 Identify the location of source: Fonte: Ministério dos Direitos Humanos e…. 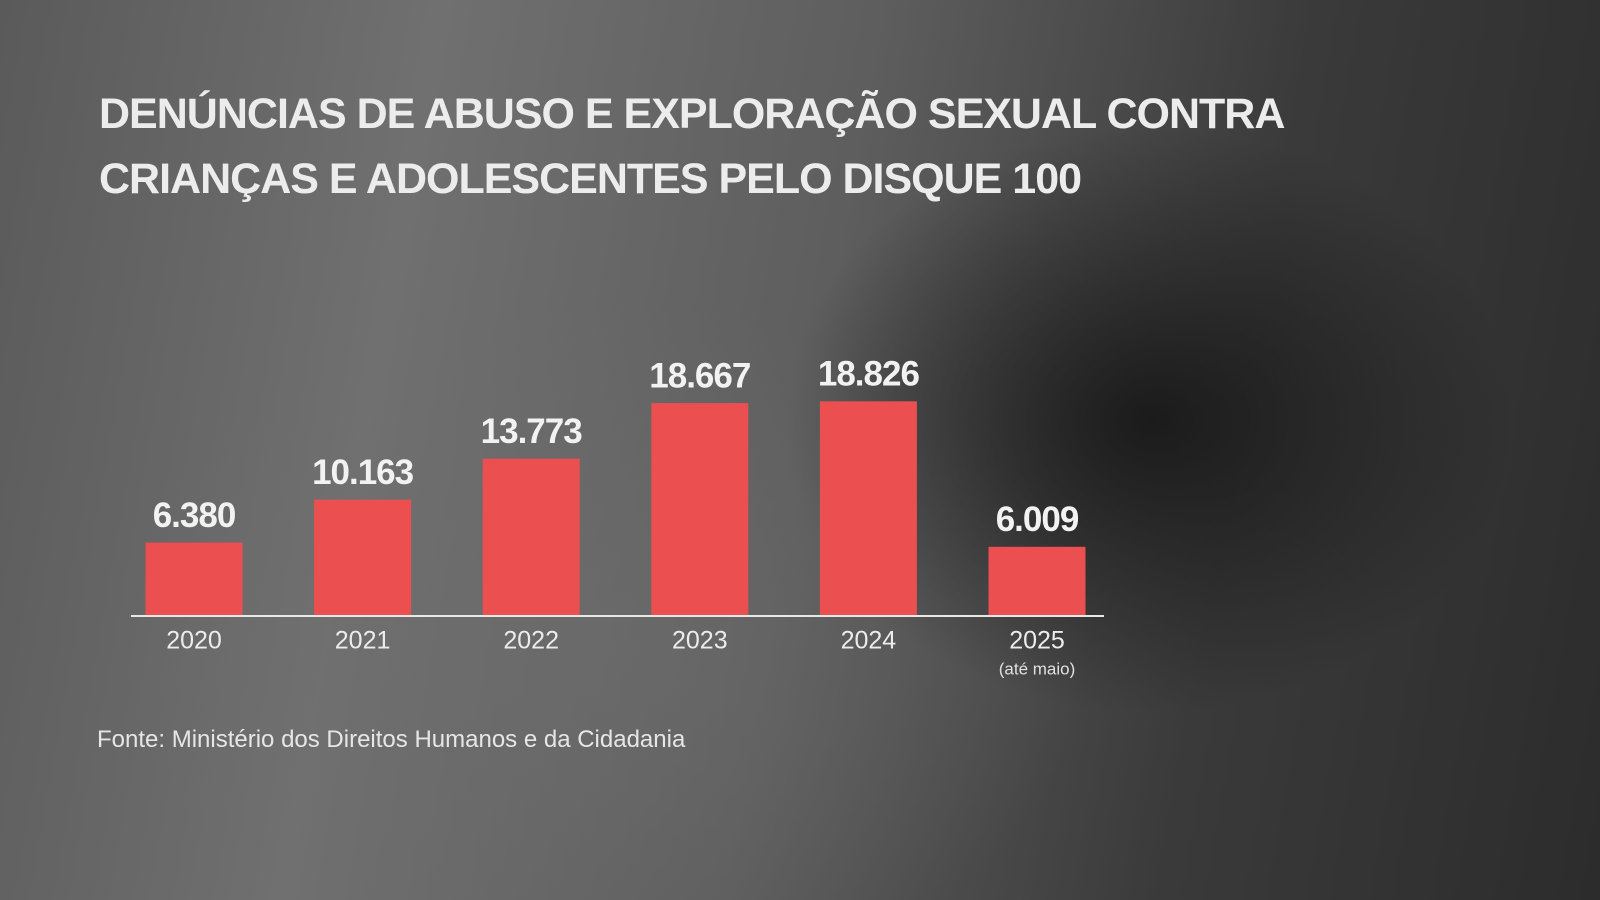
(391, 739).